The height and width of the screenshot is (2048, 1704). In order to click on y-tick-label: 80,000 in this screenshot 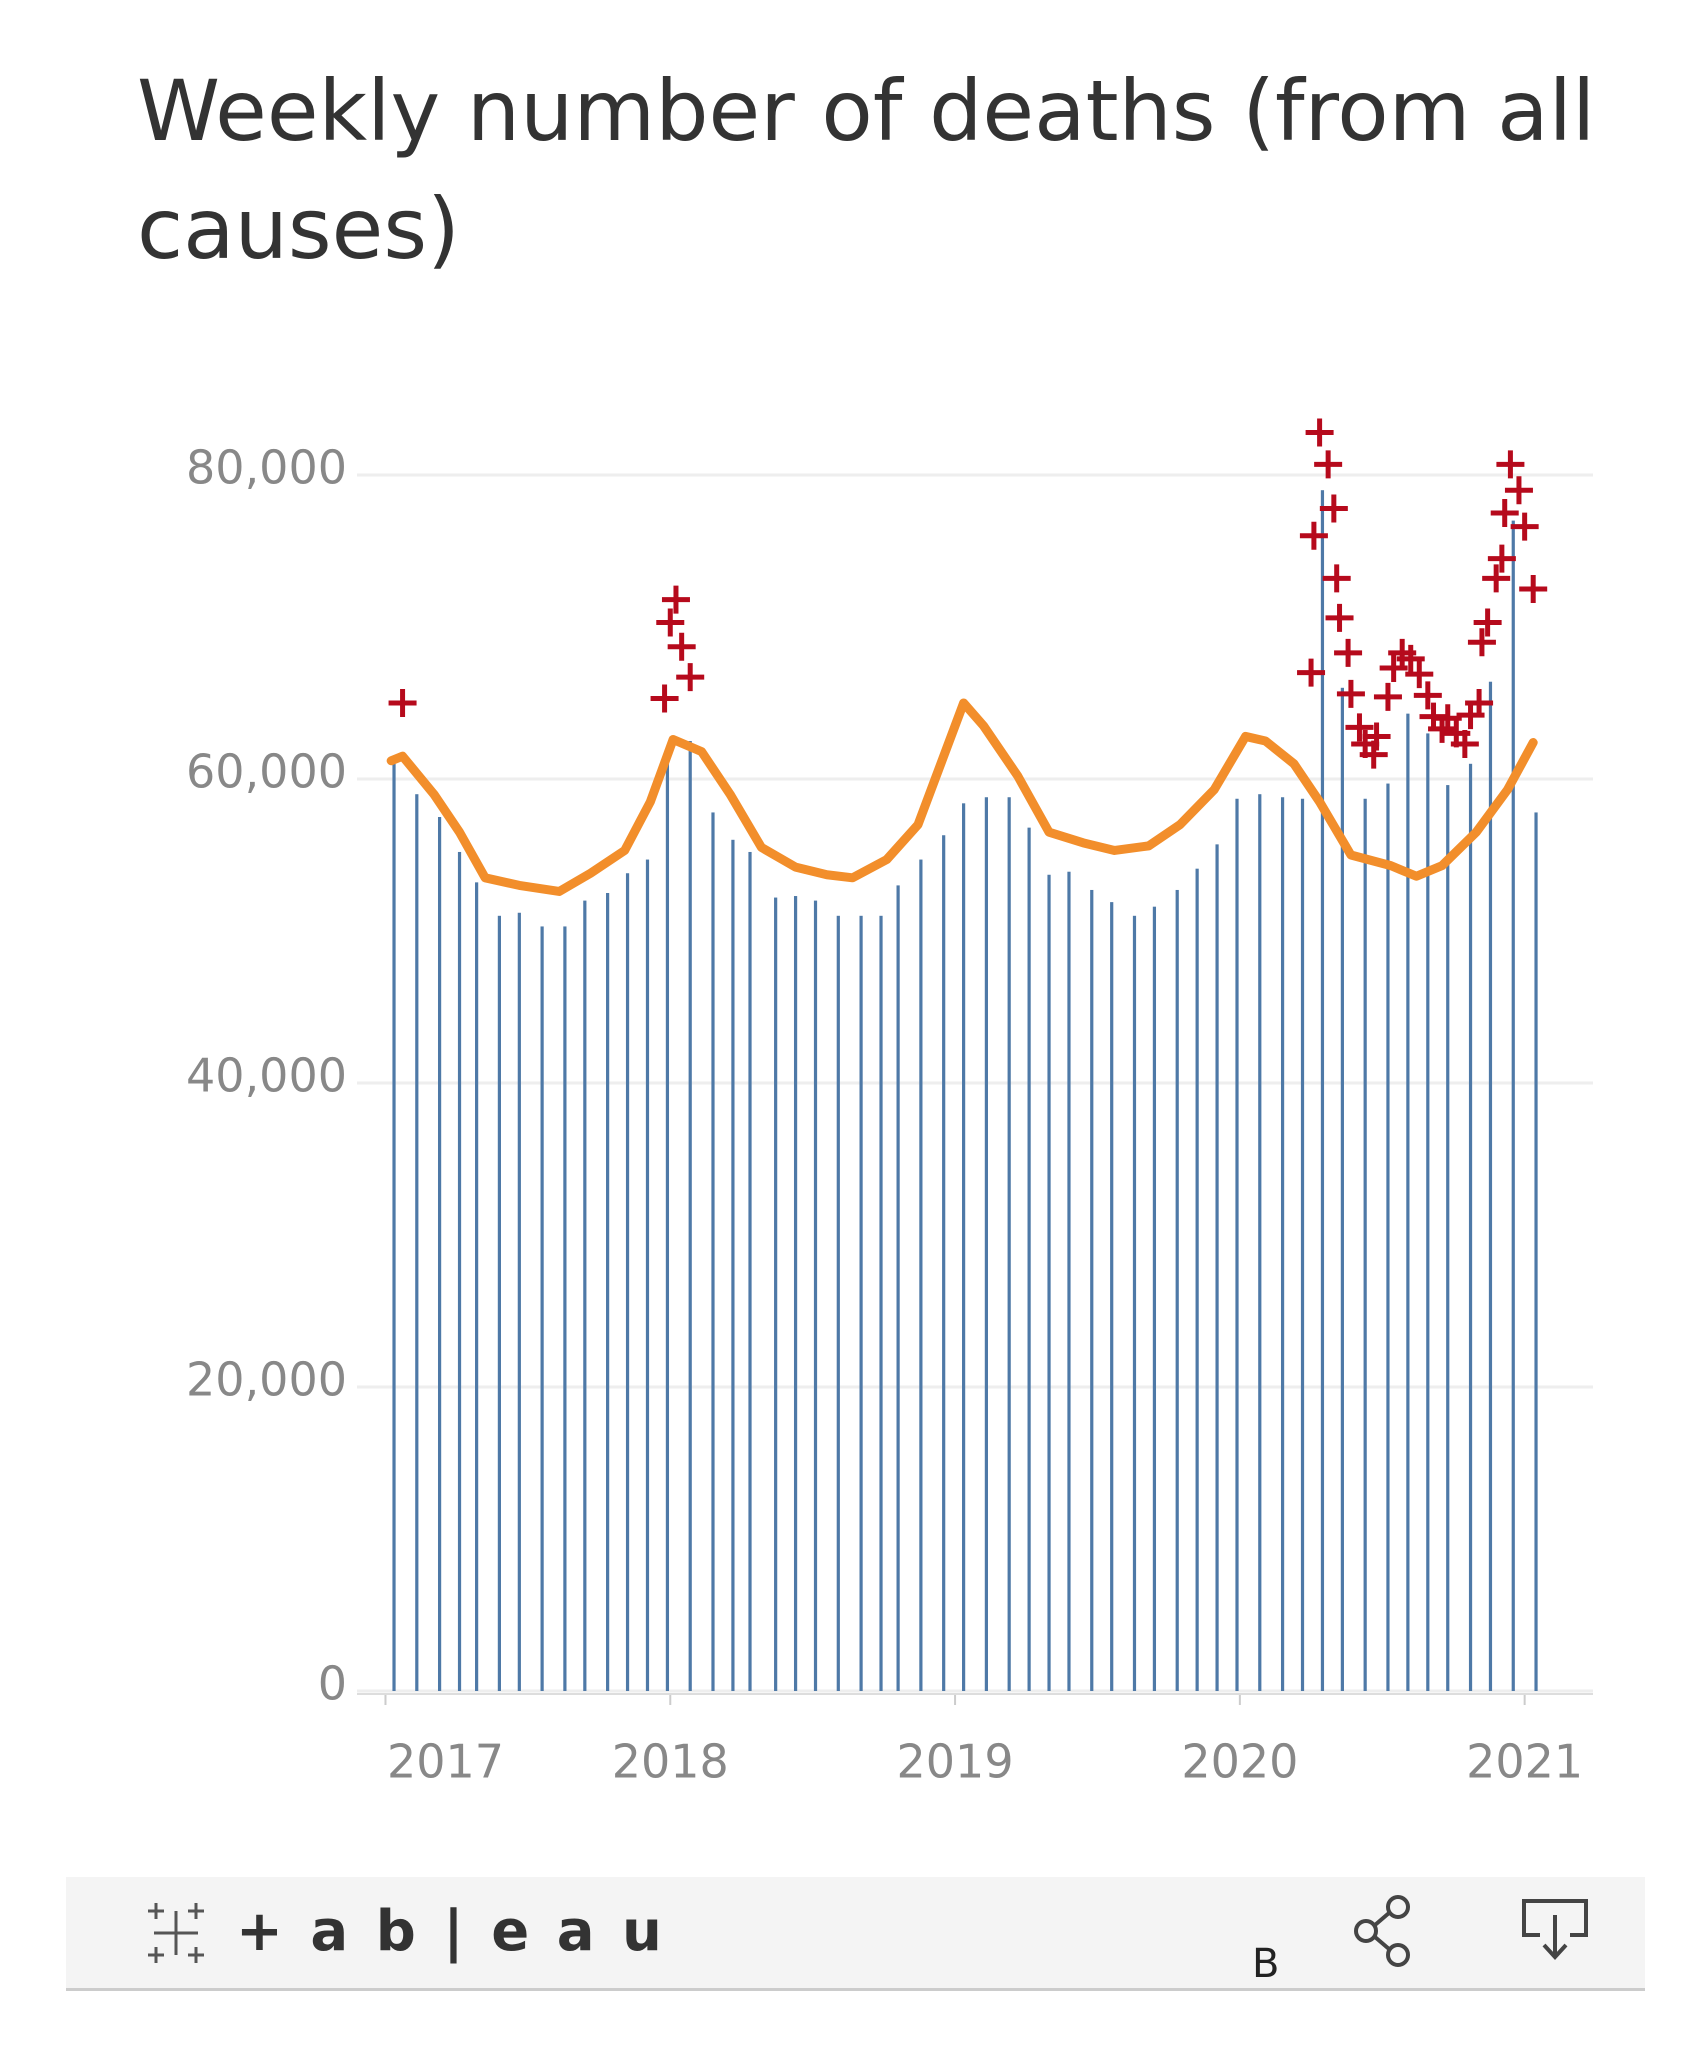, I will do `click(266, 468)`.